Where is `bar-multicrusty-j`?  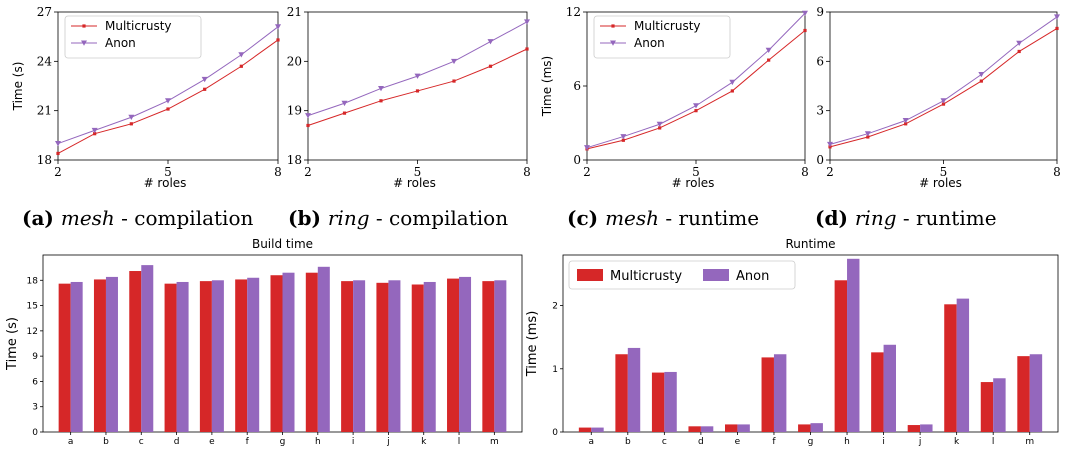 bar-multicrusty-j is located at coordinates (382, 357).